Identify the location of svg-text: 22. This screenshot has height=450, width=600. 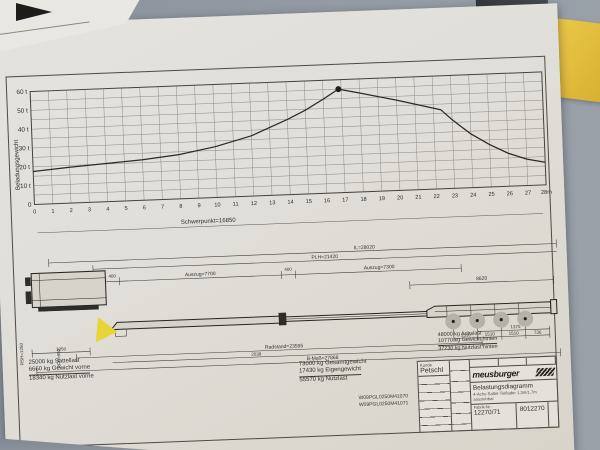
(437, 197).